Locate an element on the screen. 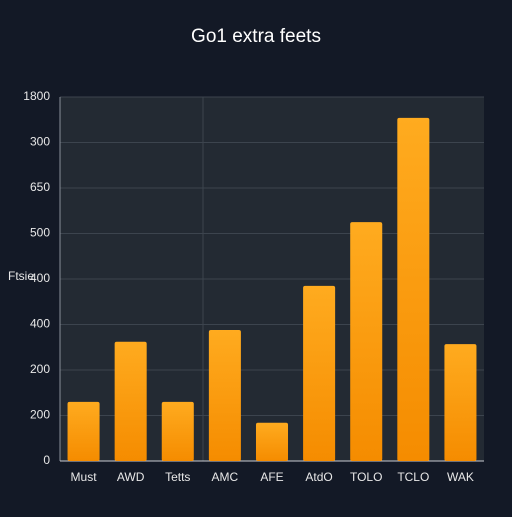  x-tick-label: AtdO is located at coordinates (318, 477).